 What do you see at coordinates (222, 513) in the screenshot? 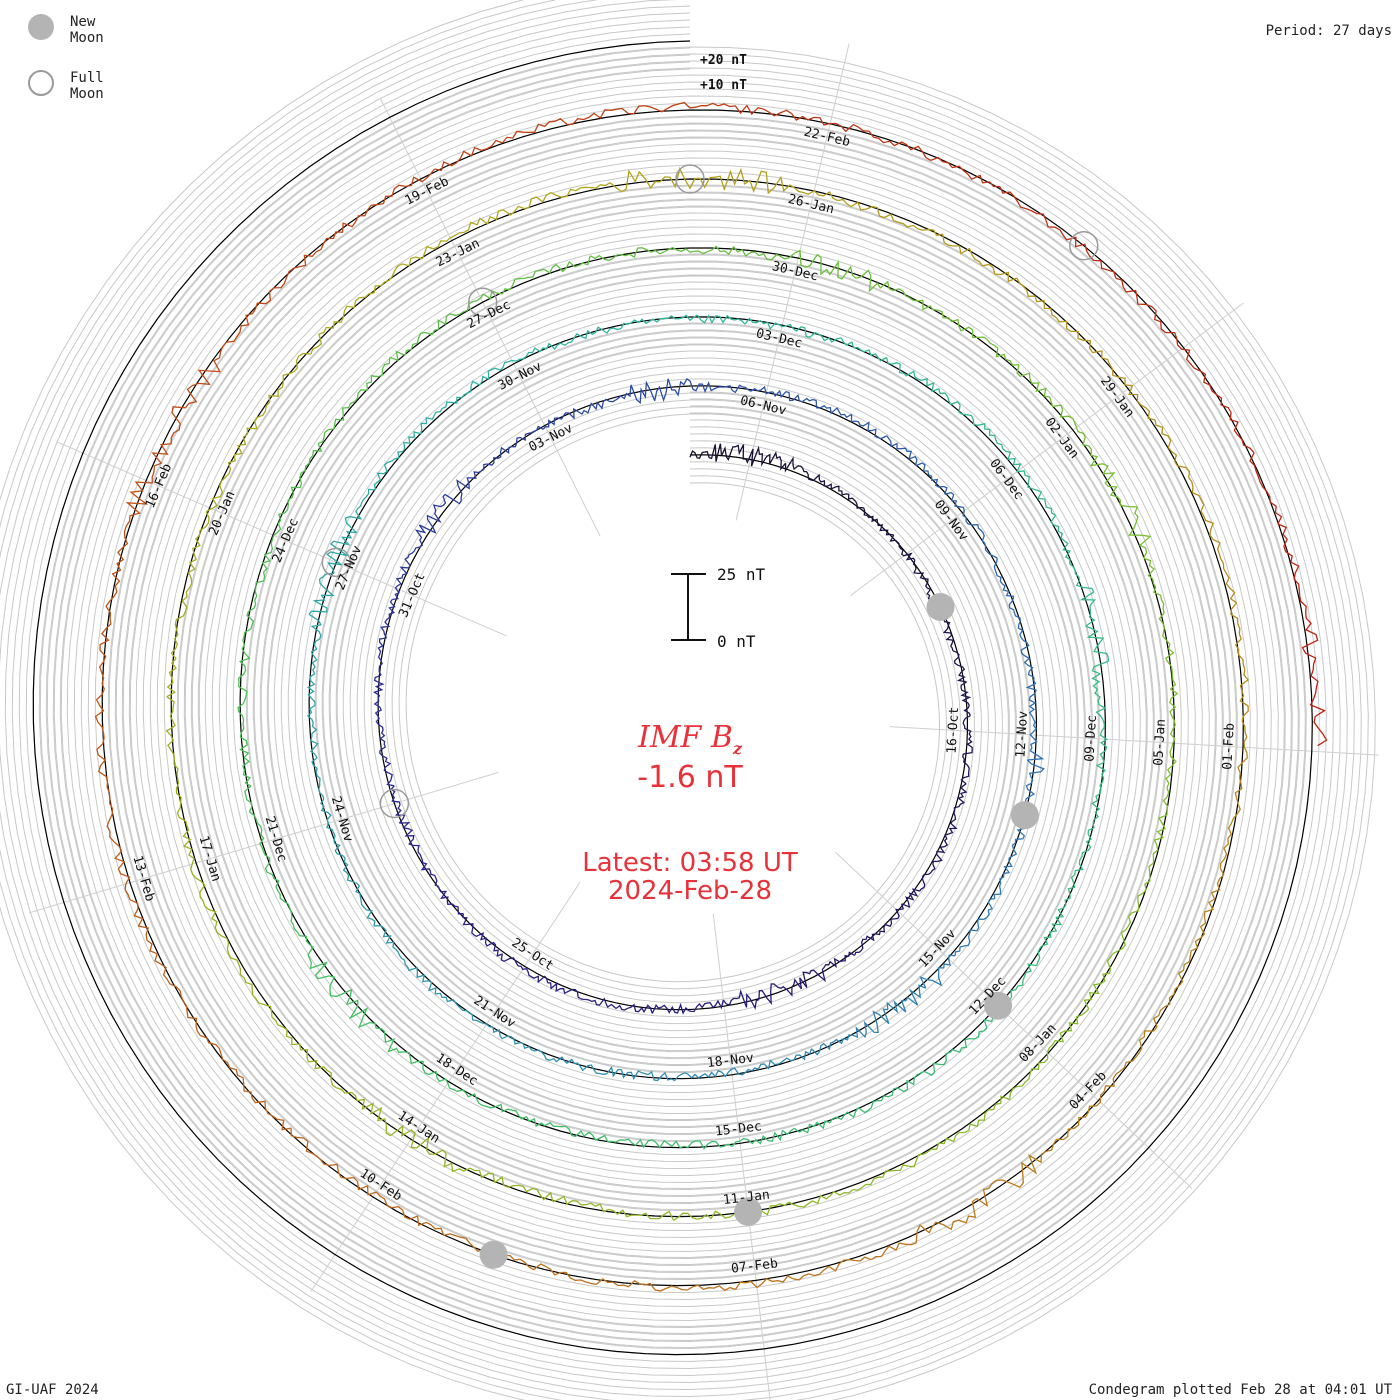
I see `date-label: 20-Jan` at bounding box center [222, 513].